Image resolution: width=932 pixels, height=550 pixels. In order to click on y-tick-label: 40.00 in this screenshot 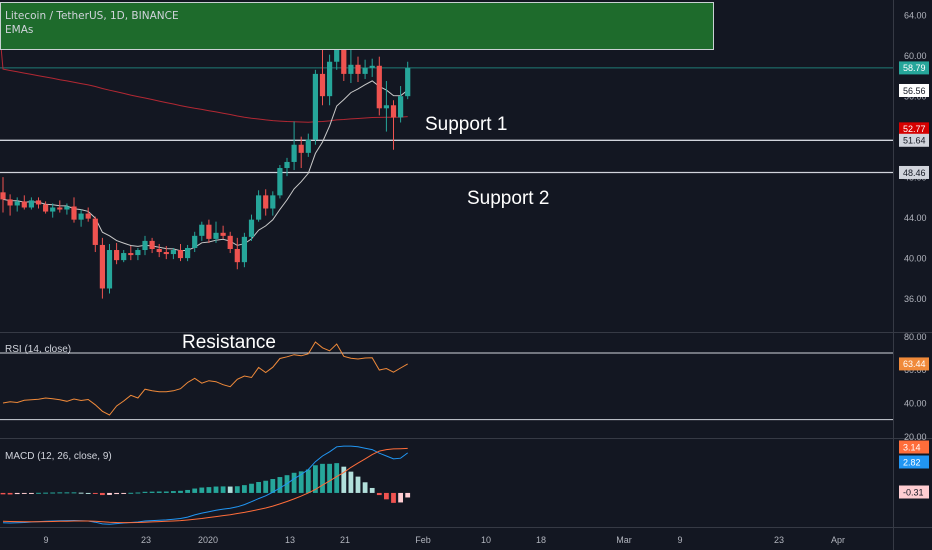, I will do `click(915, 259)`.